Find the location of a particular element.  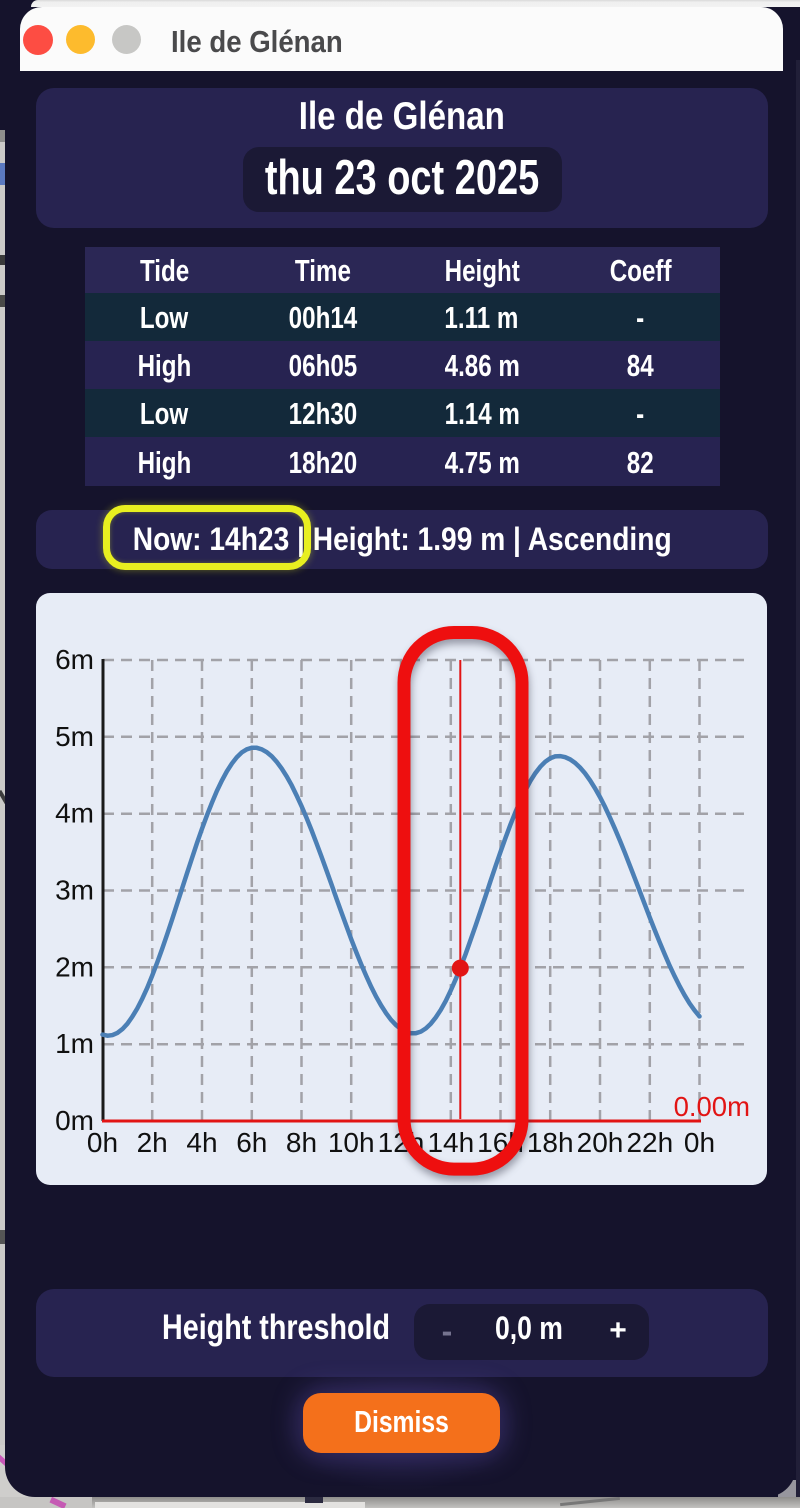

svg-text: 3m is located at coordinates (74, 890).